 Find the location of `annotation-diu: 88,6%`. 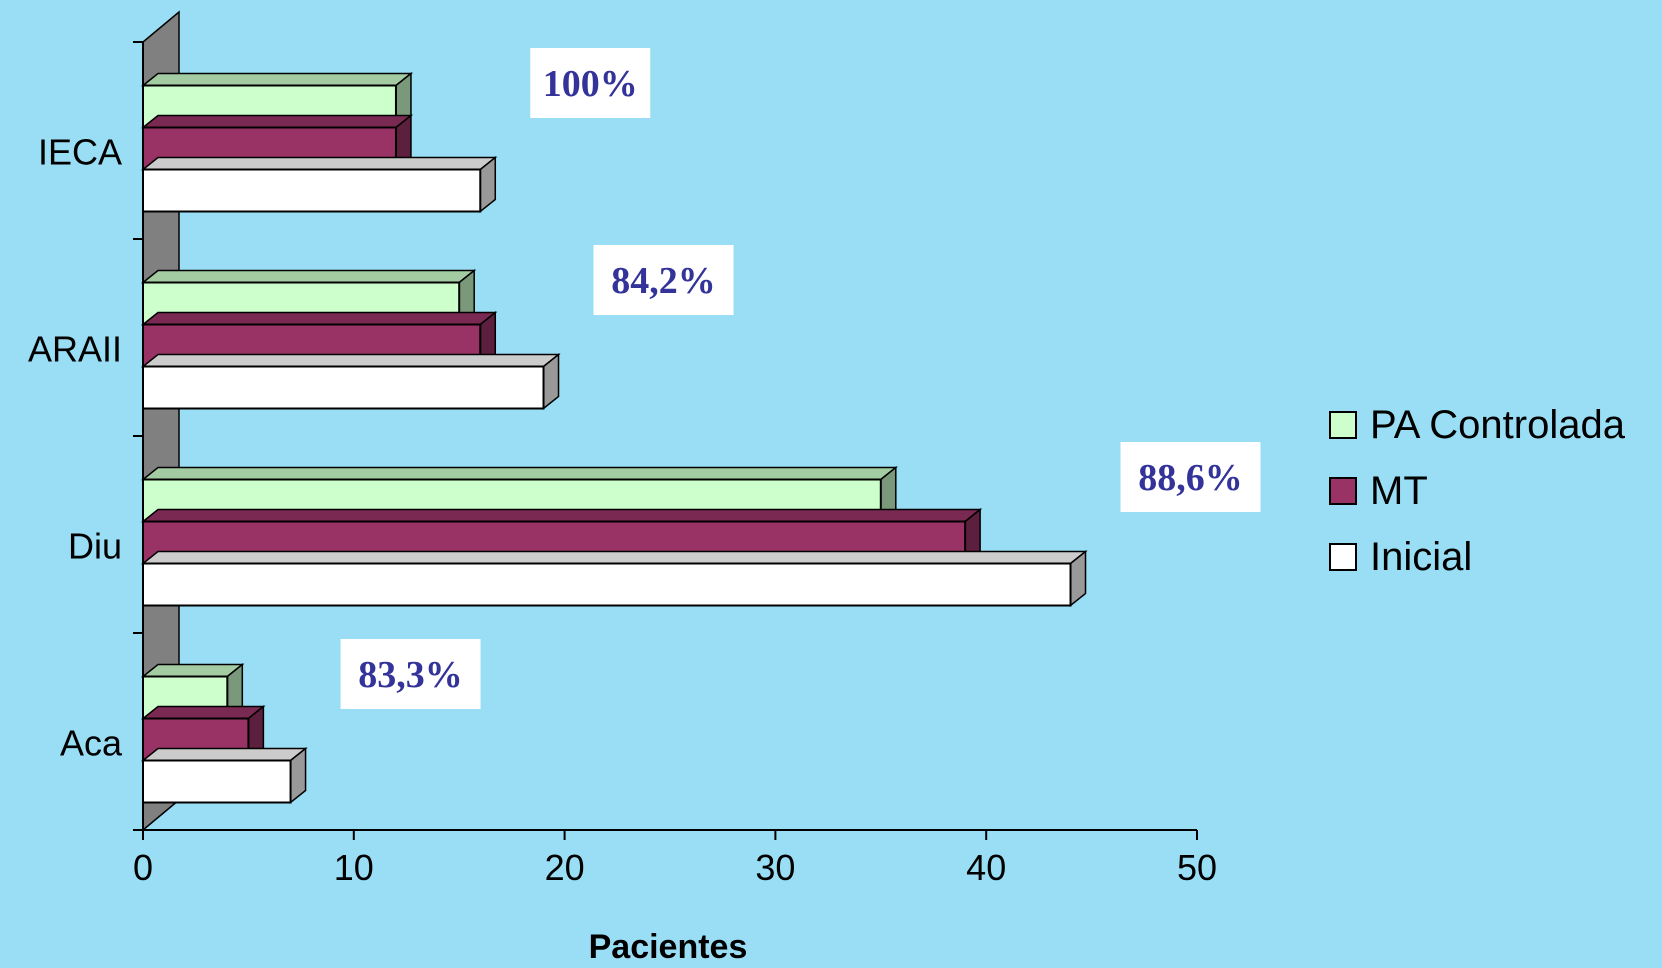

annotation-diu: 88,6% is located at coordinates (1190, 477).